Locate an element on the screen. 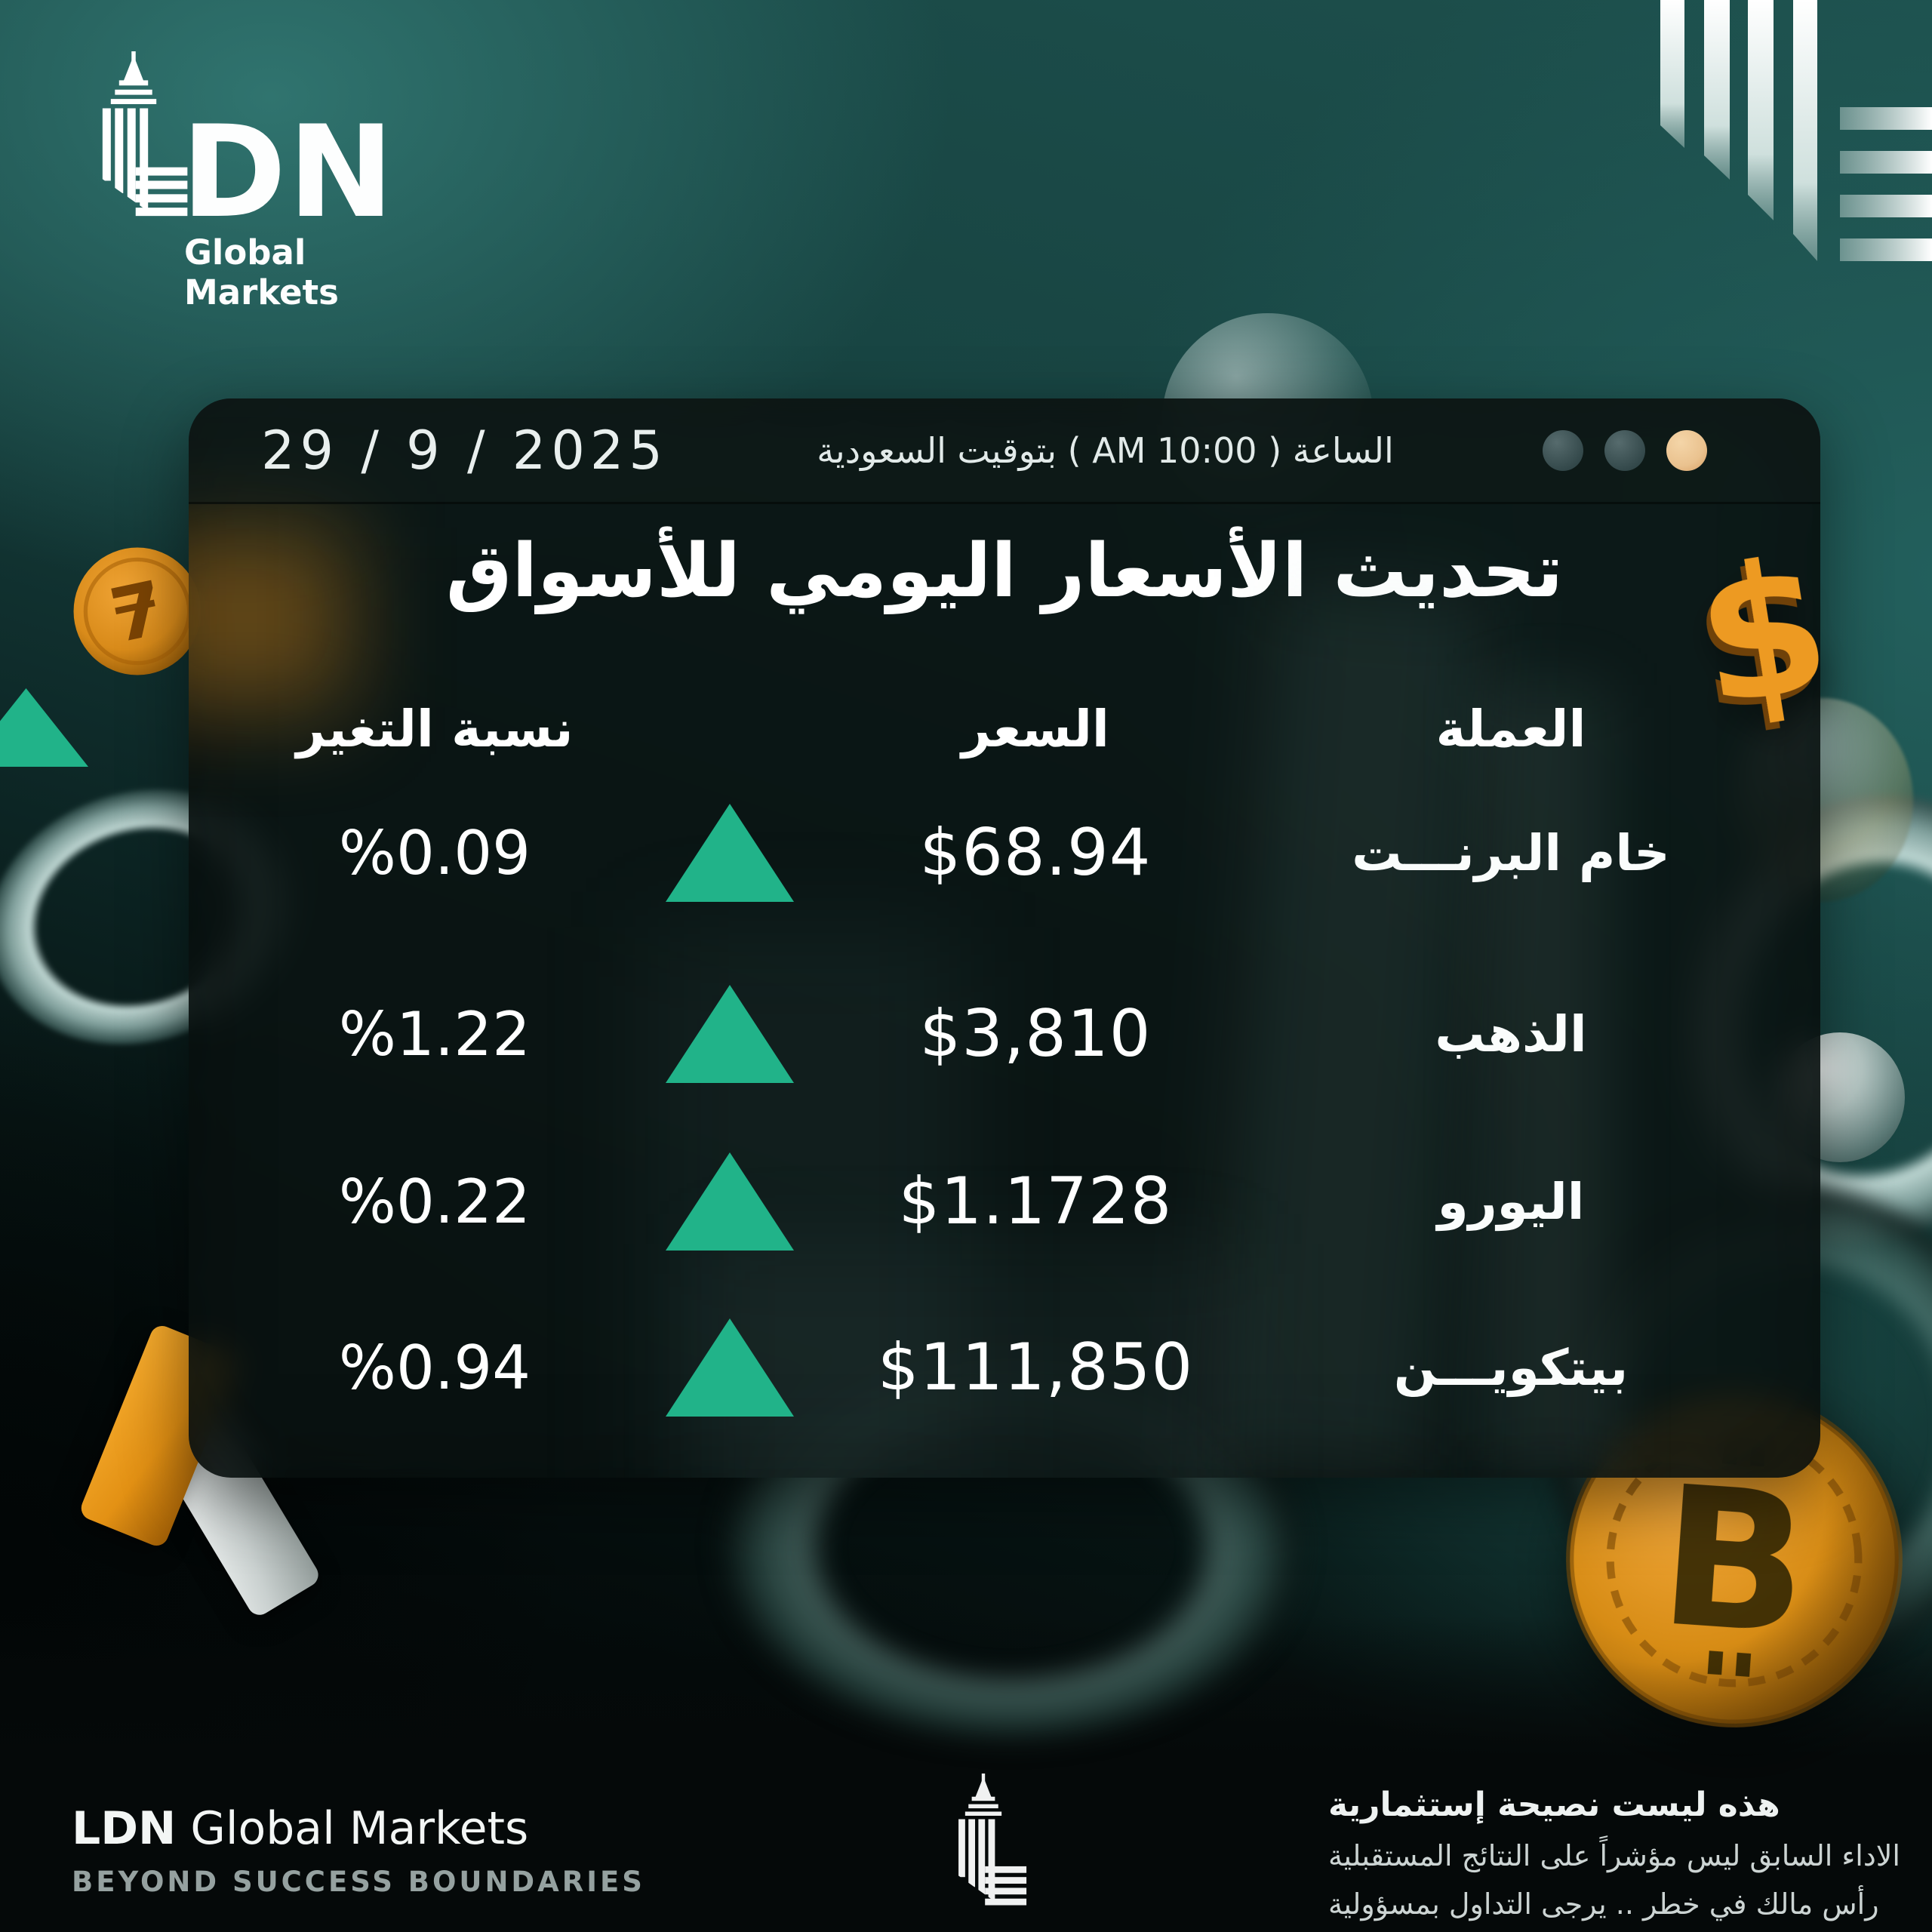 This screenshot has width=1932, height=1932. footer-brand-name: LDN Global Markets is located at coordinates (358, 1828).